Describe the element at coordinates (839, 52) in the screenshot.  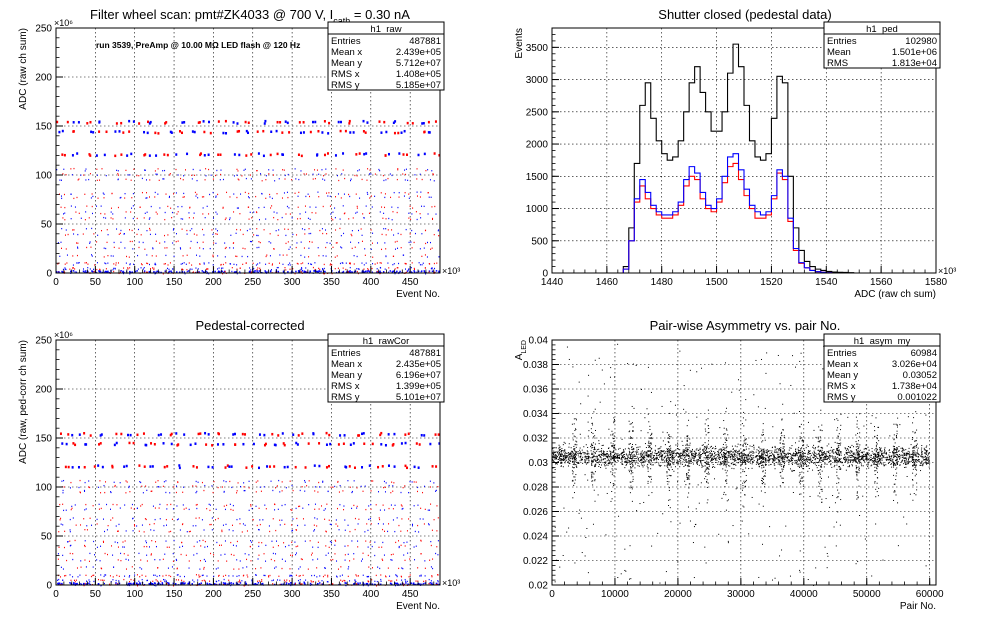
I see `pedestal-stats-label: Mean` at that location.